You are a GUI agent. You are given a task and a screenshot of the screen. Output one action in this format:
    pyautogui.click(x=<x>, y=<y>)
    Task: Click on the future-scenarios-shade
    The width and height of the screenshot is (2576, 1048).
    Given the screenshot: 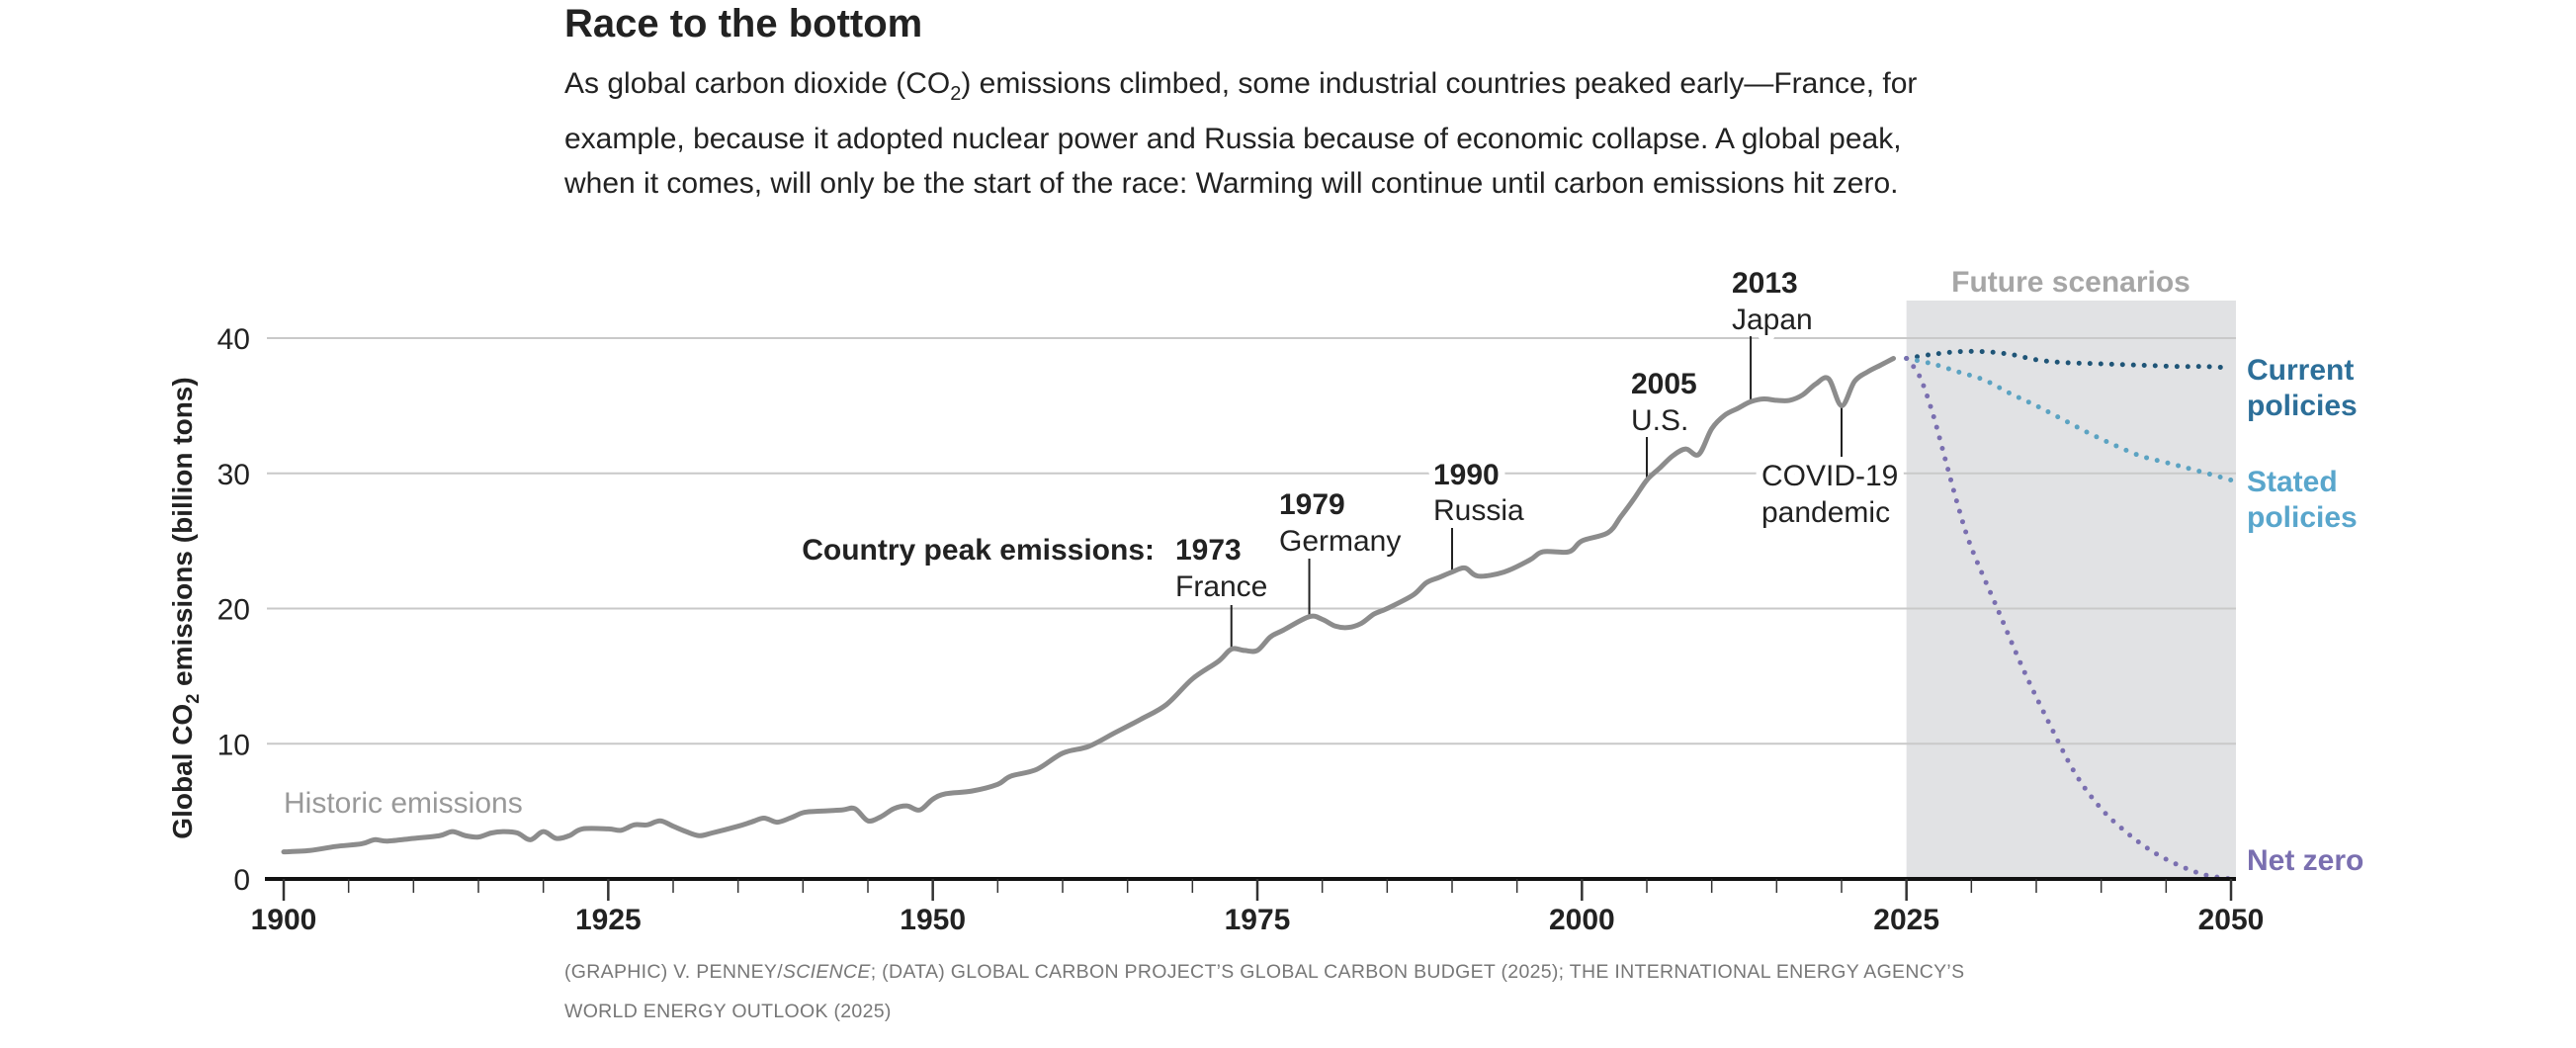 What is the action you would take?
    pyautogui.click(x=2071, y=590)
    